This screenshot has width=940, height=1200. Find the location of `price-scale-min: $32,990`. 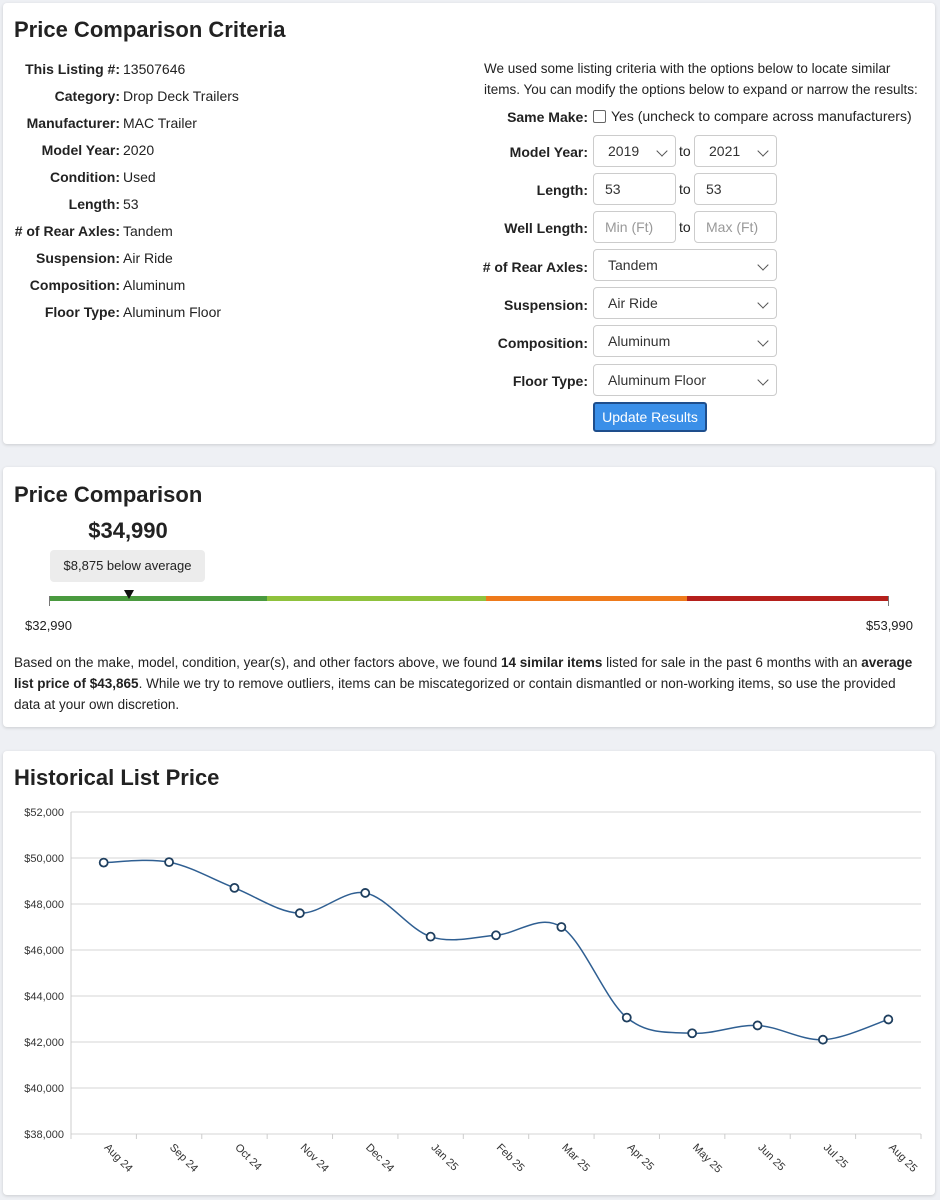

price-scale-min: $32,990 is located at coordinates (48, 625).